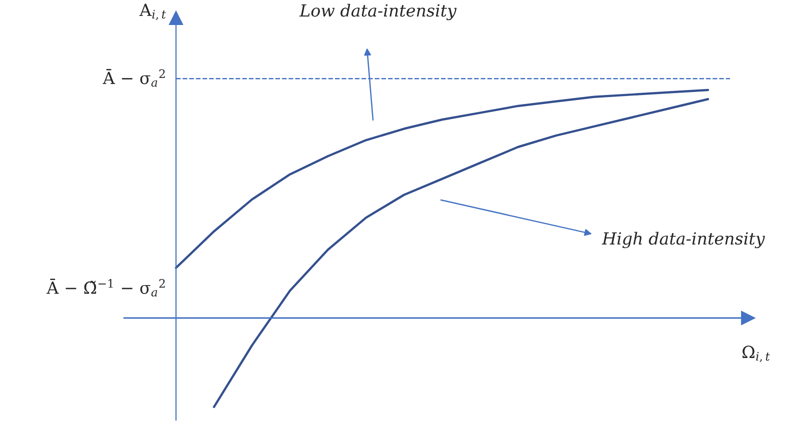 The image size is (800, 427). What do you see at coordinates (152, 12) in the screenshot?
I see `y-axis-title: A$_{i,t}$` at bounding box center [152, 12].